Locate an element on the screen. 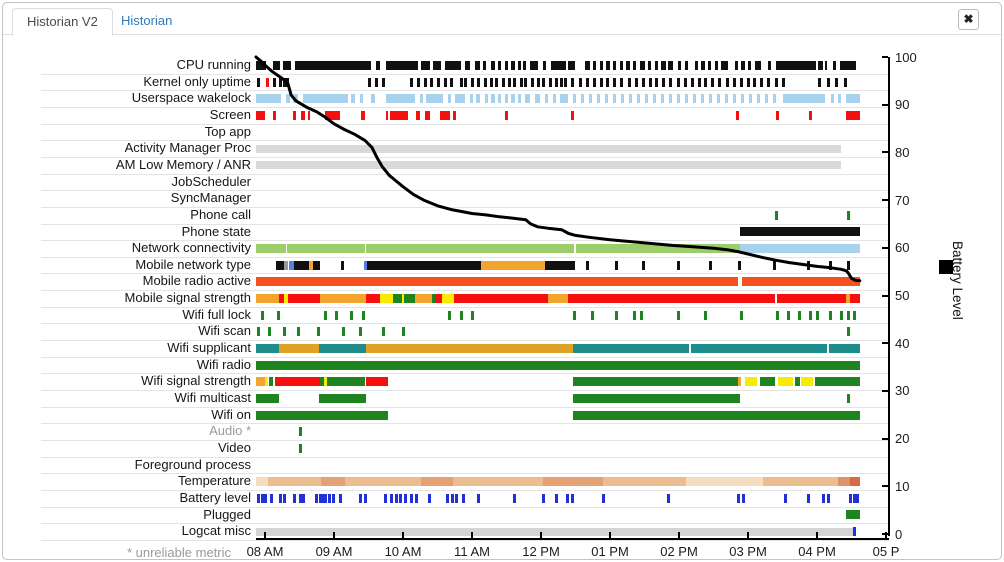 This screenshot has width=1004, height=562. tab-historian-v2: Historian V2 is located at coordinates (62, 22).